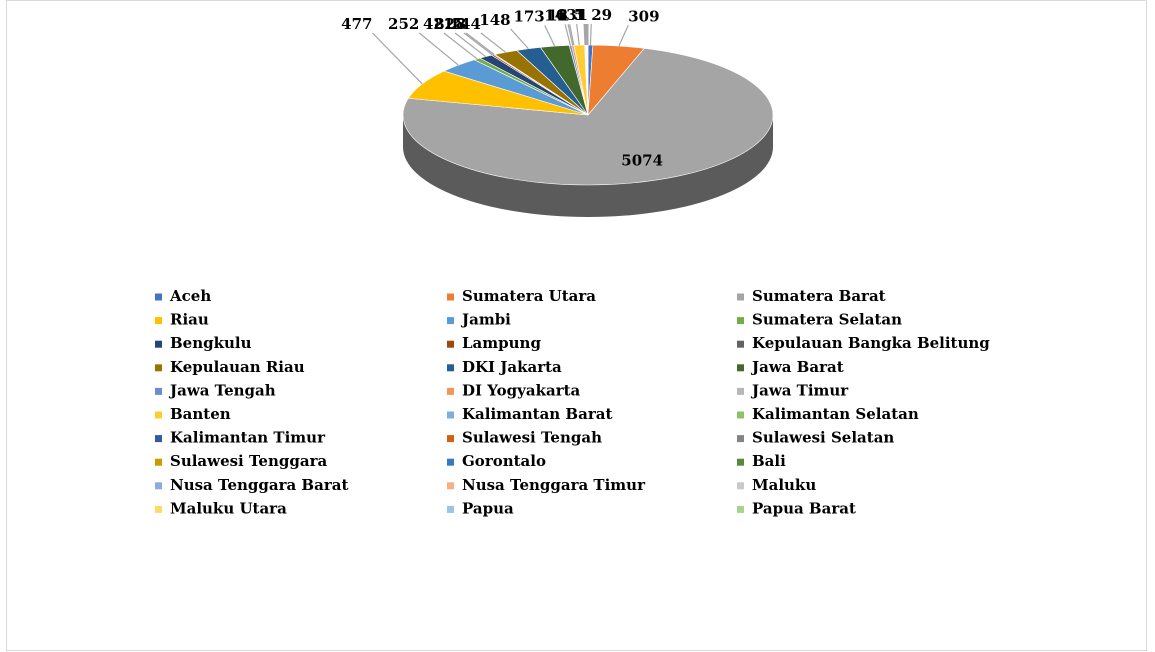  I want to click on legend-label: Sumatera Selatan, so click(827, 320).